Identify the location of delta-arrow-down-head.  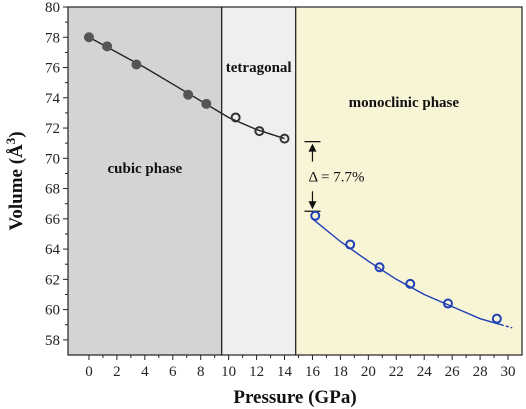
(312, 205).